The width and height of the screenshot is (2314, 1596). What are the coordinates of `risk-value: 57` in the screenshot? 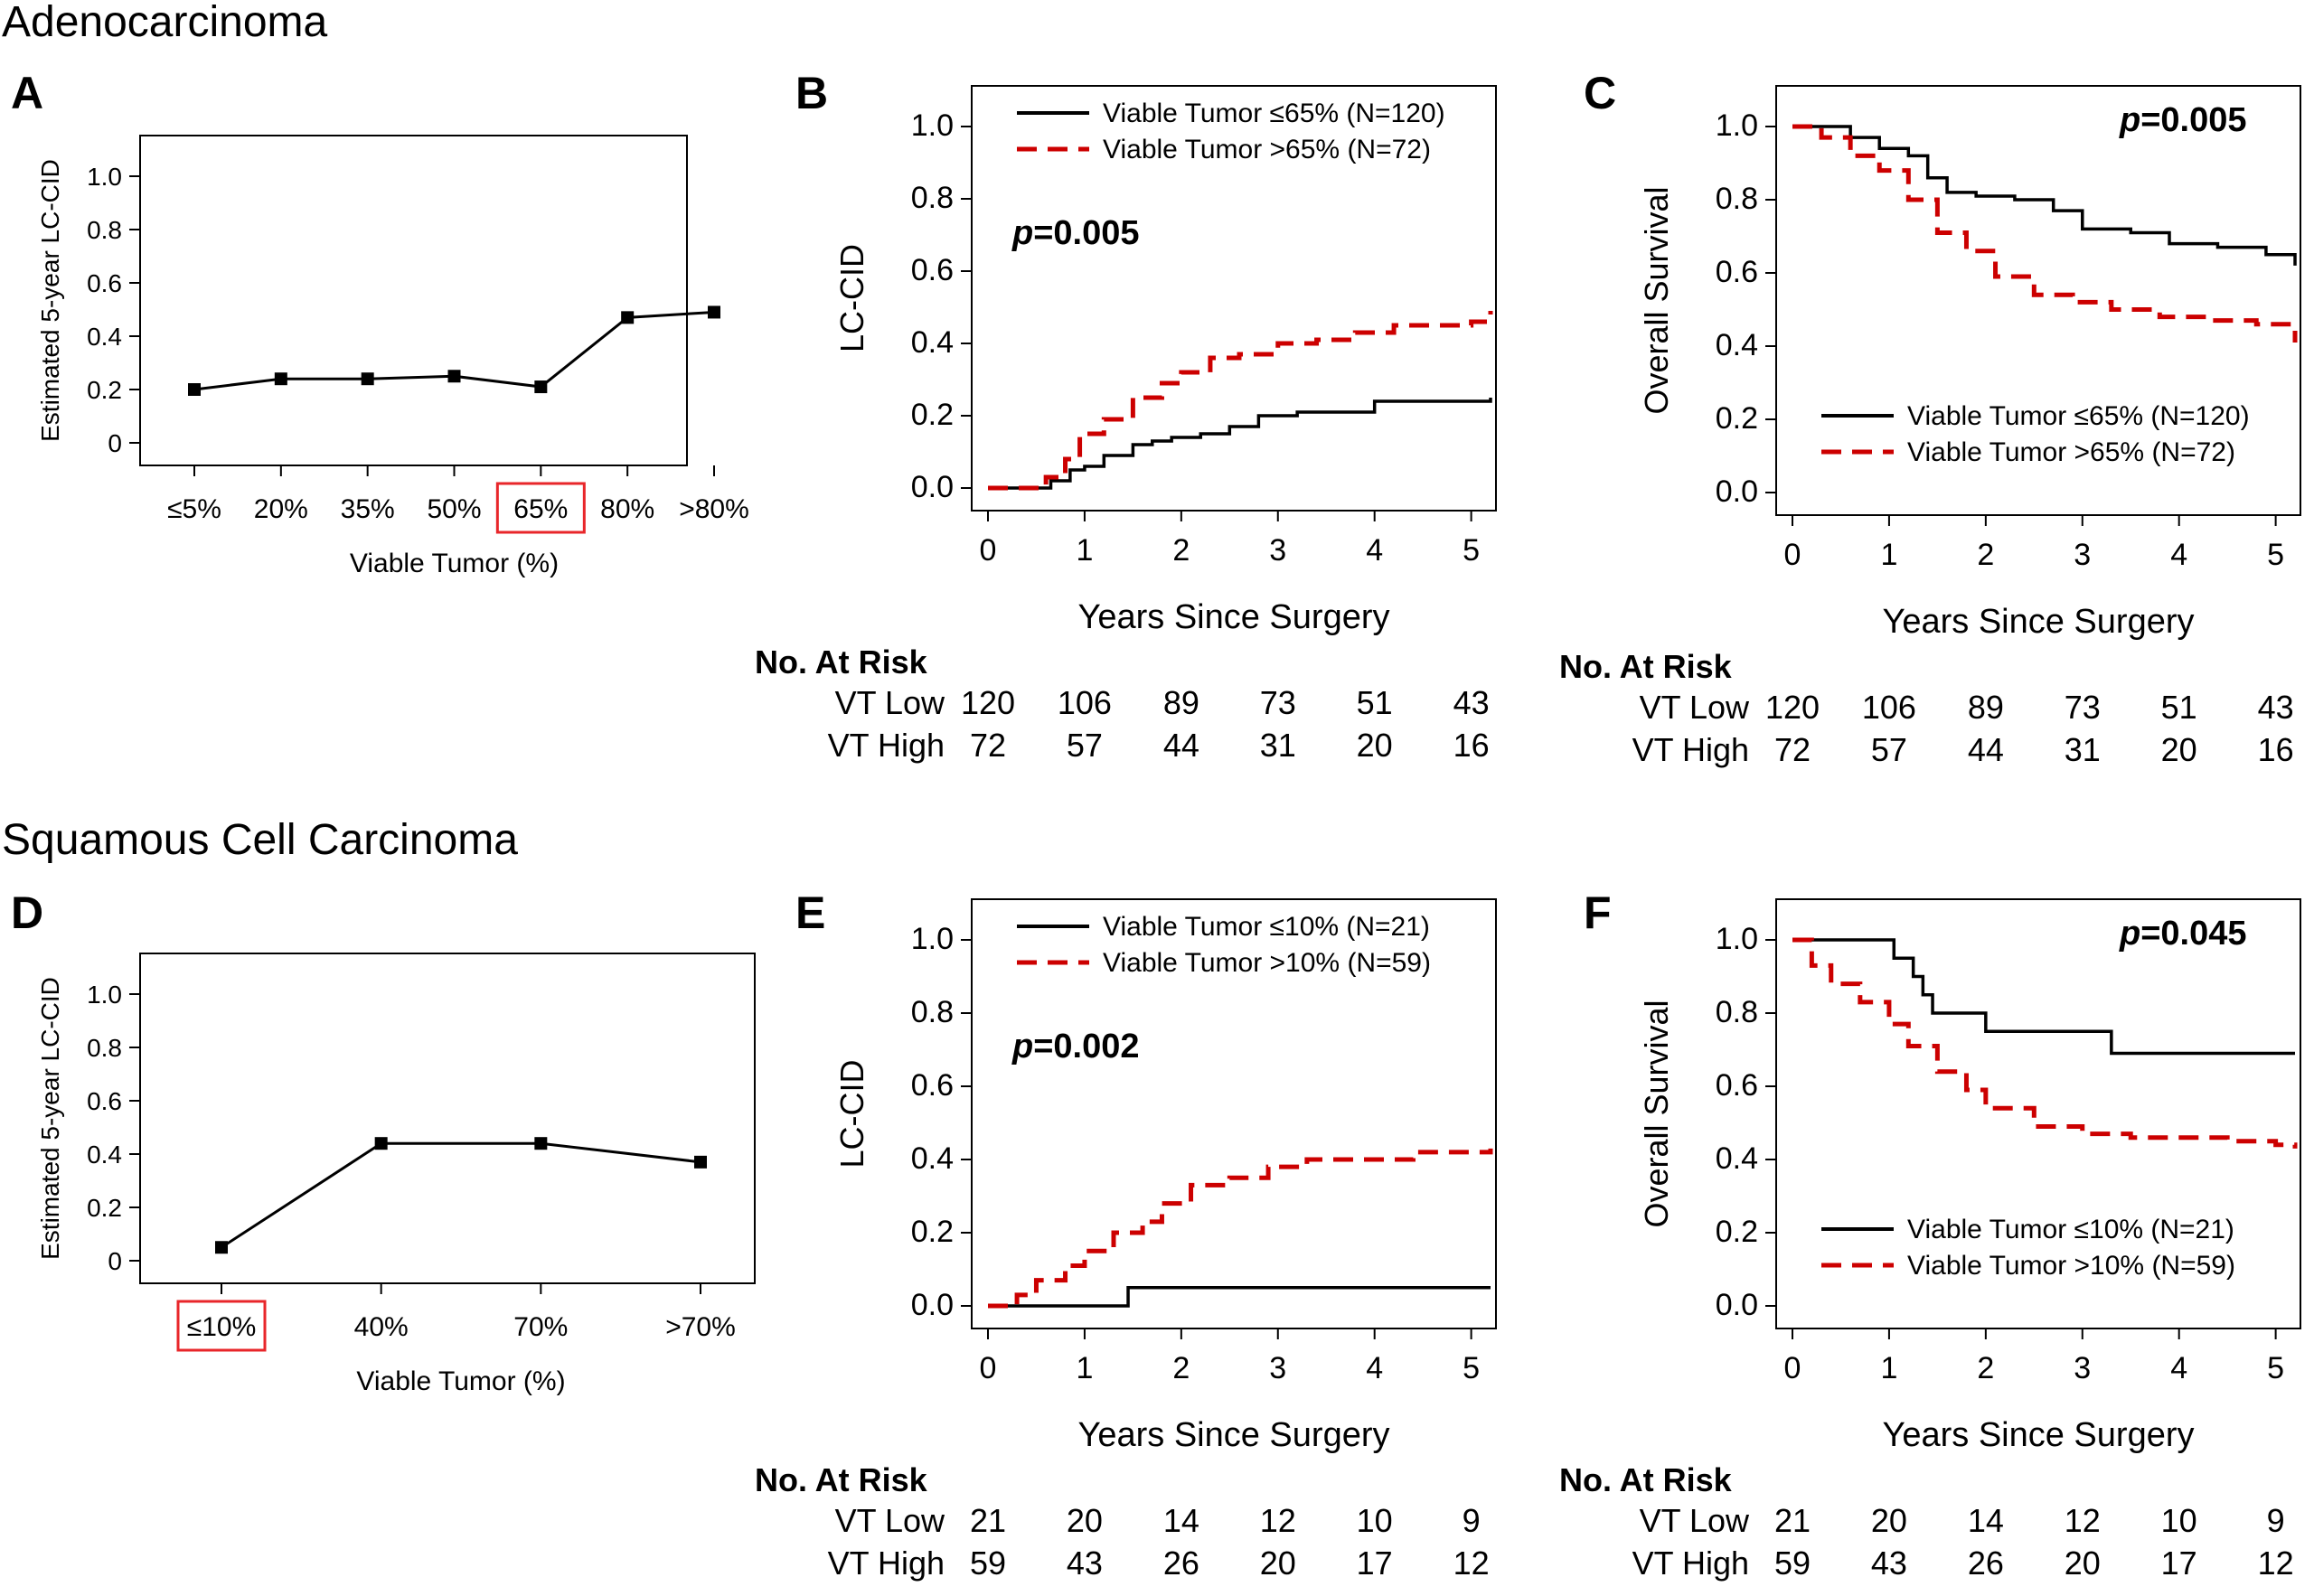 It's located at (1085, 745).